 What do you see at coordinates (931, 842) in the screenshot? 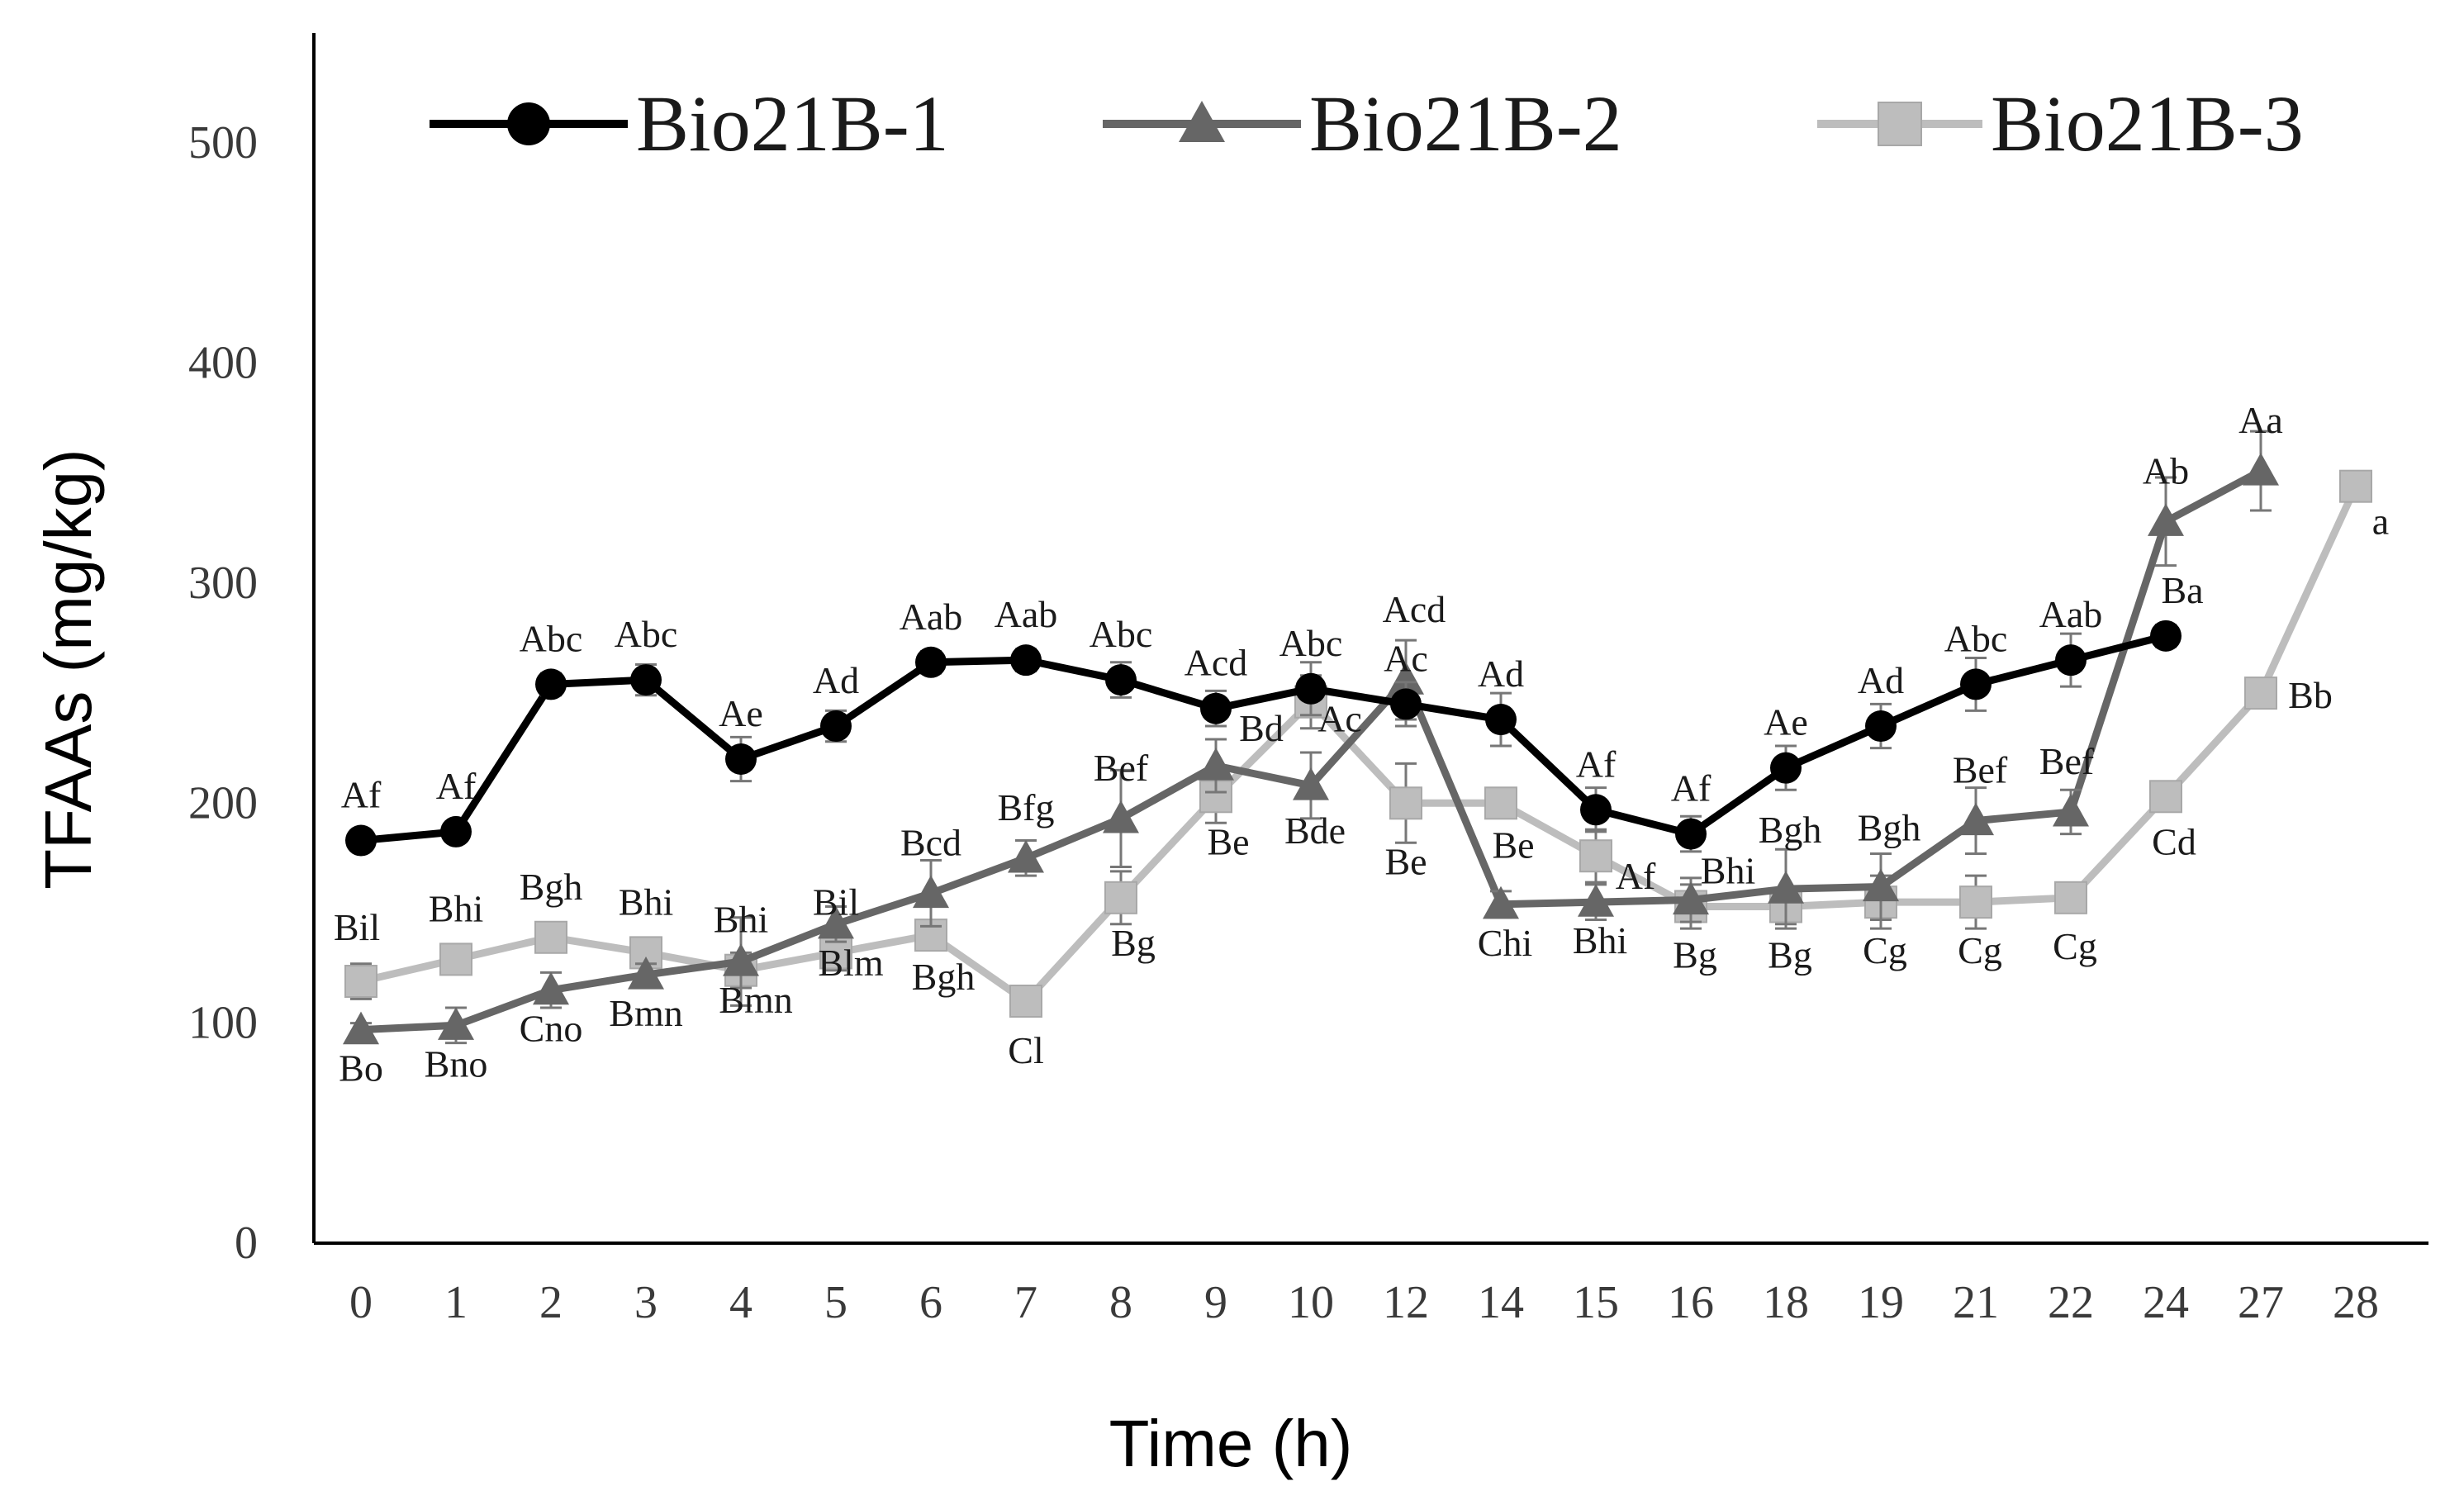
I see `data-label: Bcd` at bounding box center [931, 842].